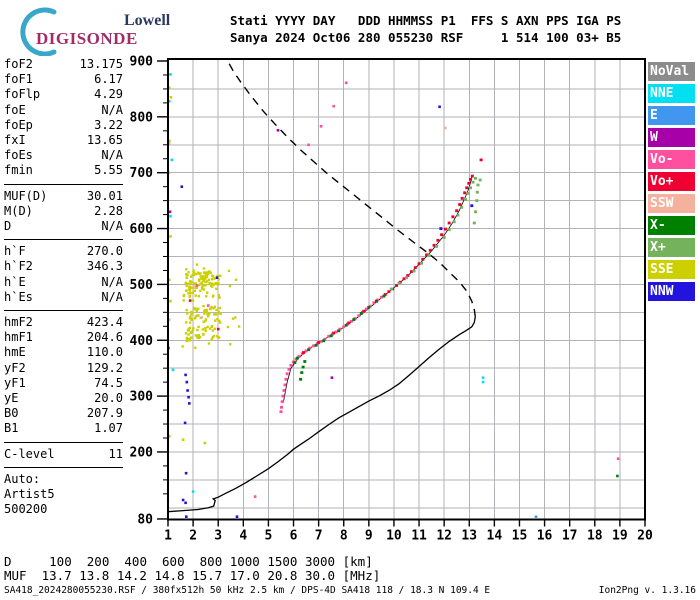 The image size is (700, 600). Describe the element at coordinates (94, 575) in the screenshot. I see `dmuf-value: 13.8` at that location.